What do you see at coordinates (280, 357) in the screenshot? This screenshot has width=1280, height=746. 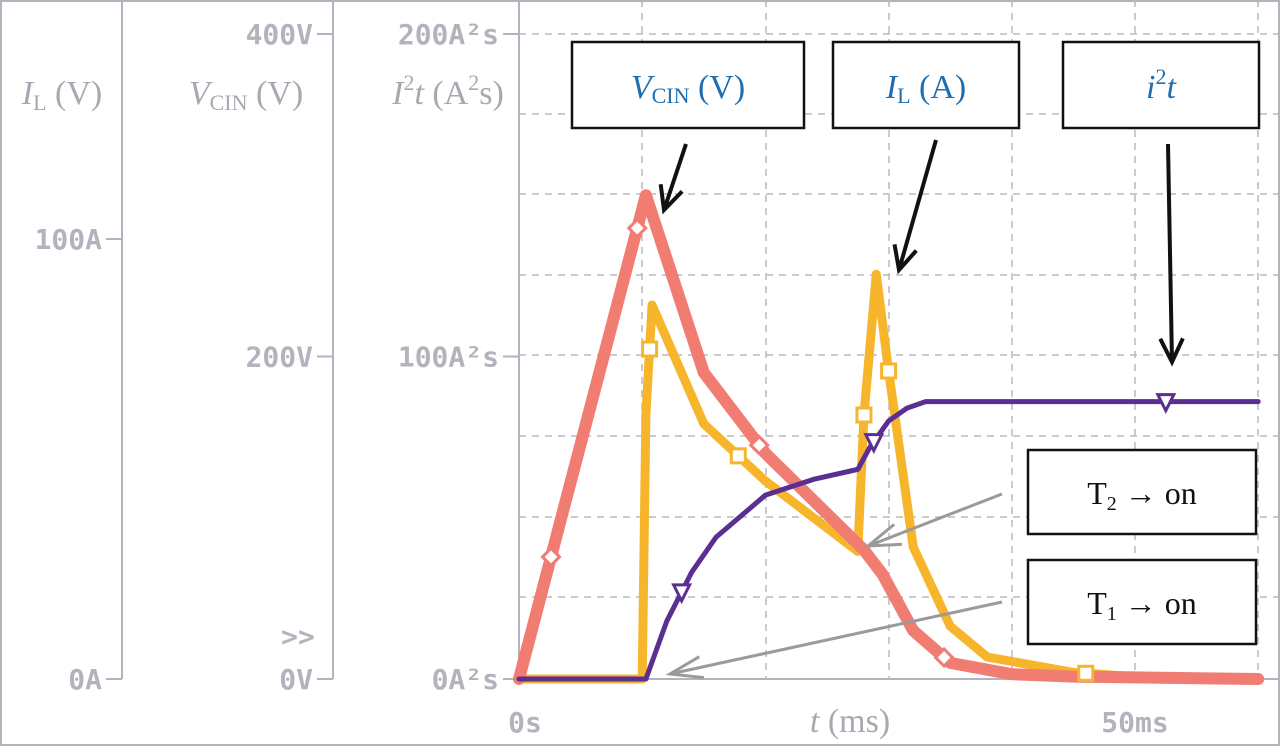 I see `tick-label-VCIN: 200V` at bounding box center [280, 357].